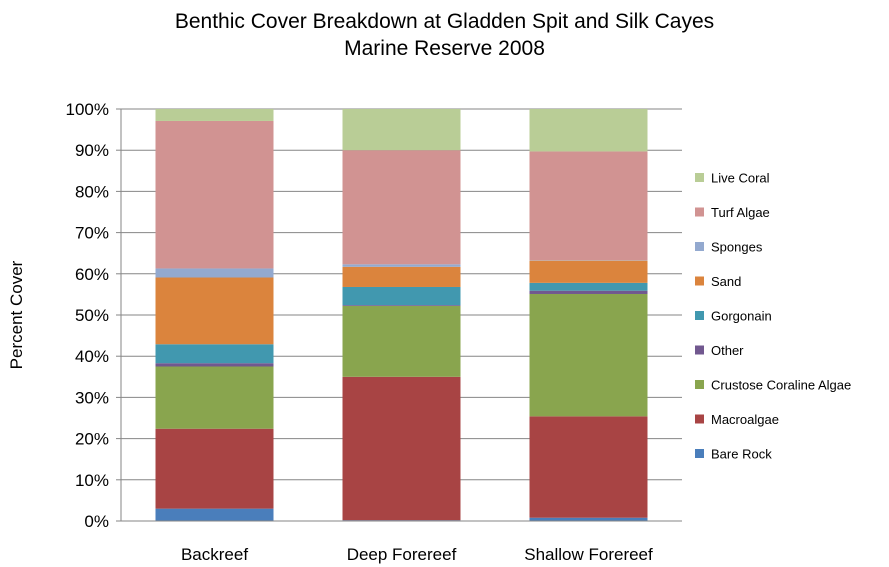 This screenshot has width=889, height=567. I want to click on y-tick-label: 70%, so click(92, 233).